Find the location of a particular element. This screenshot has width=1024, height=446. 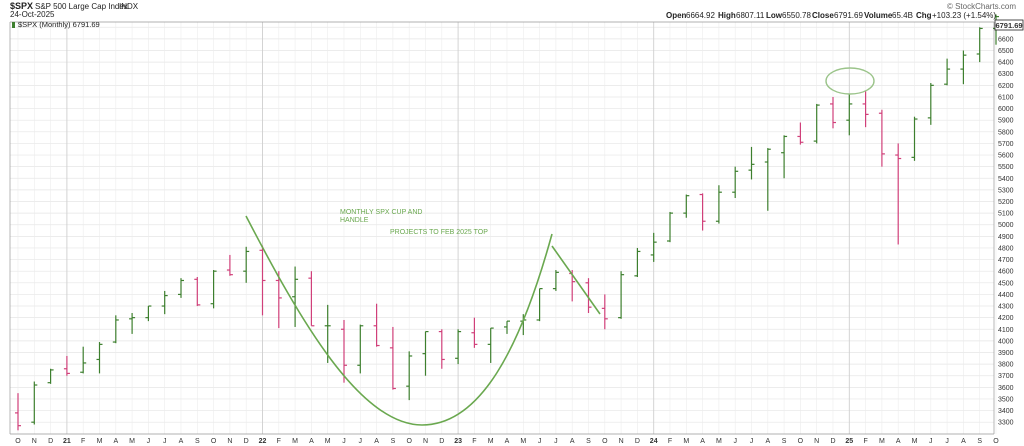

y-tick-label: 5800 is located at coordinates (1006, 132).